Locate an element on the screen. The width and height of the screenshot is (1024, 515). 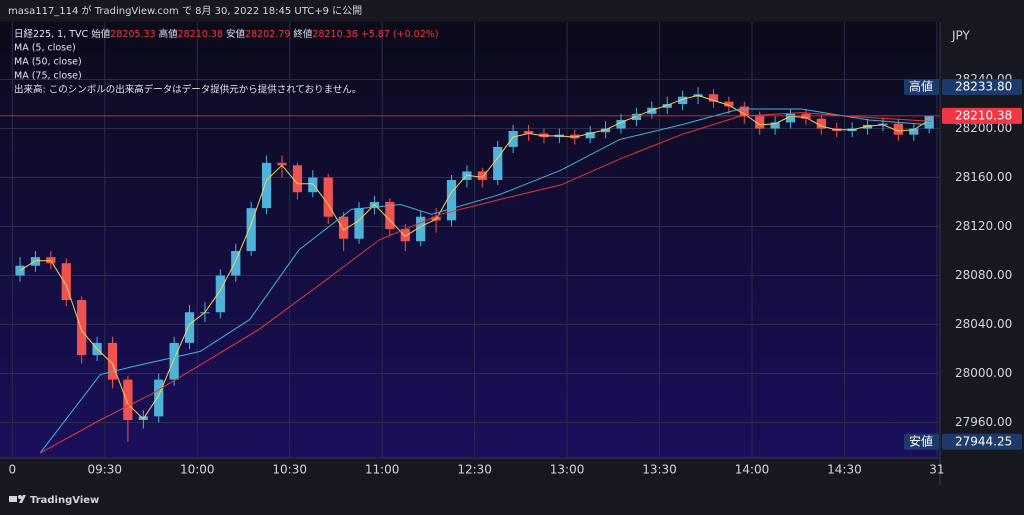
price-badge-name: 安値 is located at coordinates (921, 440).